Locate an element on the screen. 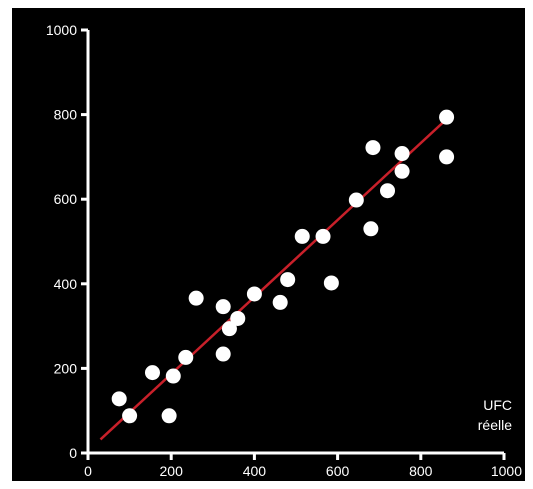  x-tick-label: 800 is located at coordinates (421, 471).